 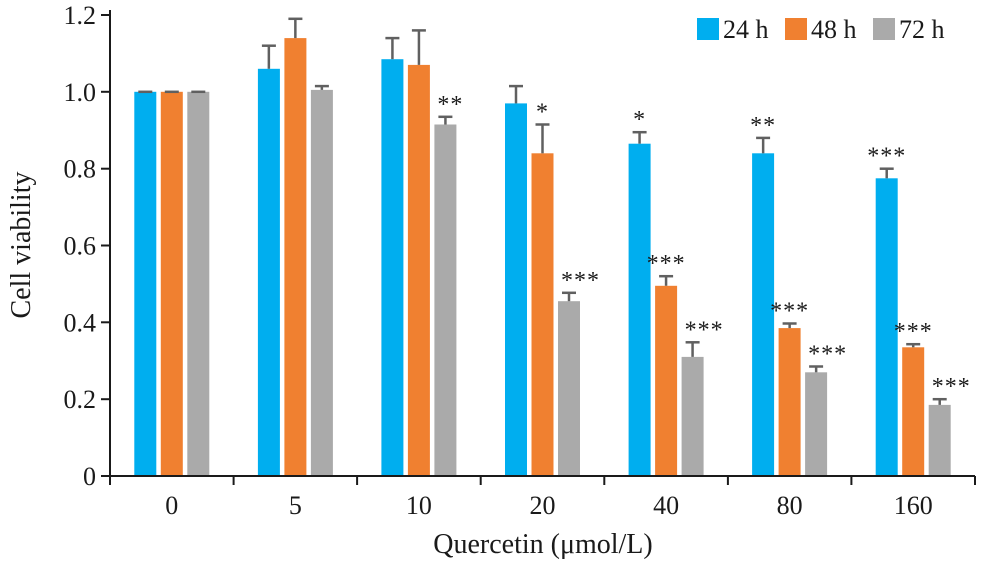 What do you see at coordinates (913, 505) in the screenshot?
I see `x-tick-label: 160` at bounding box center [913, 505].